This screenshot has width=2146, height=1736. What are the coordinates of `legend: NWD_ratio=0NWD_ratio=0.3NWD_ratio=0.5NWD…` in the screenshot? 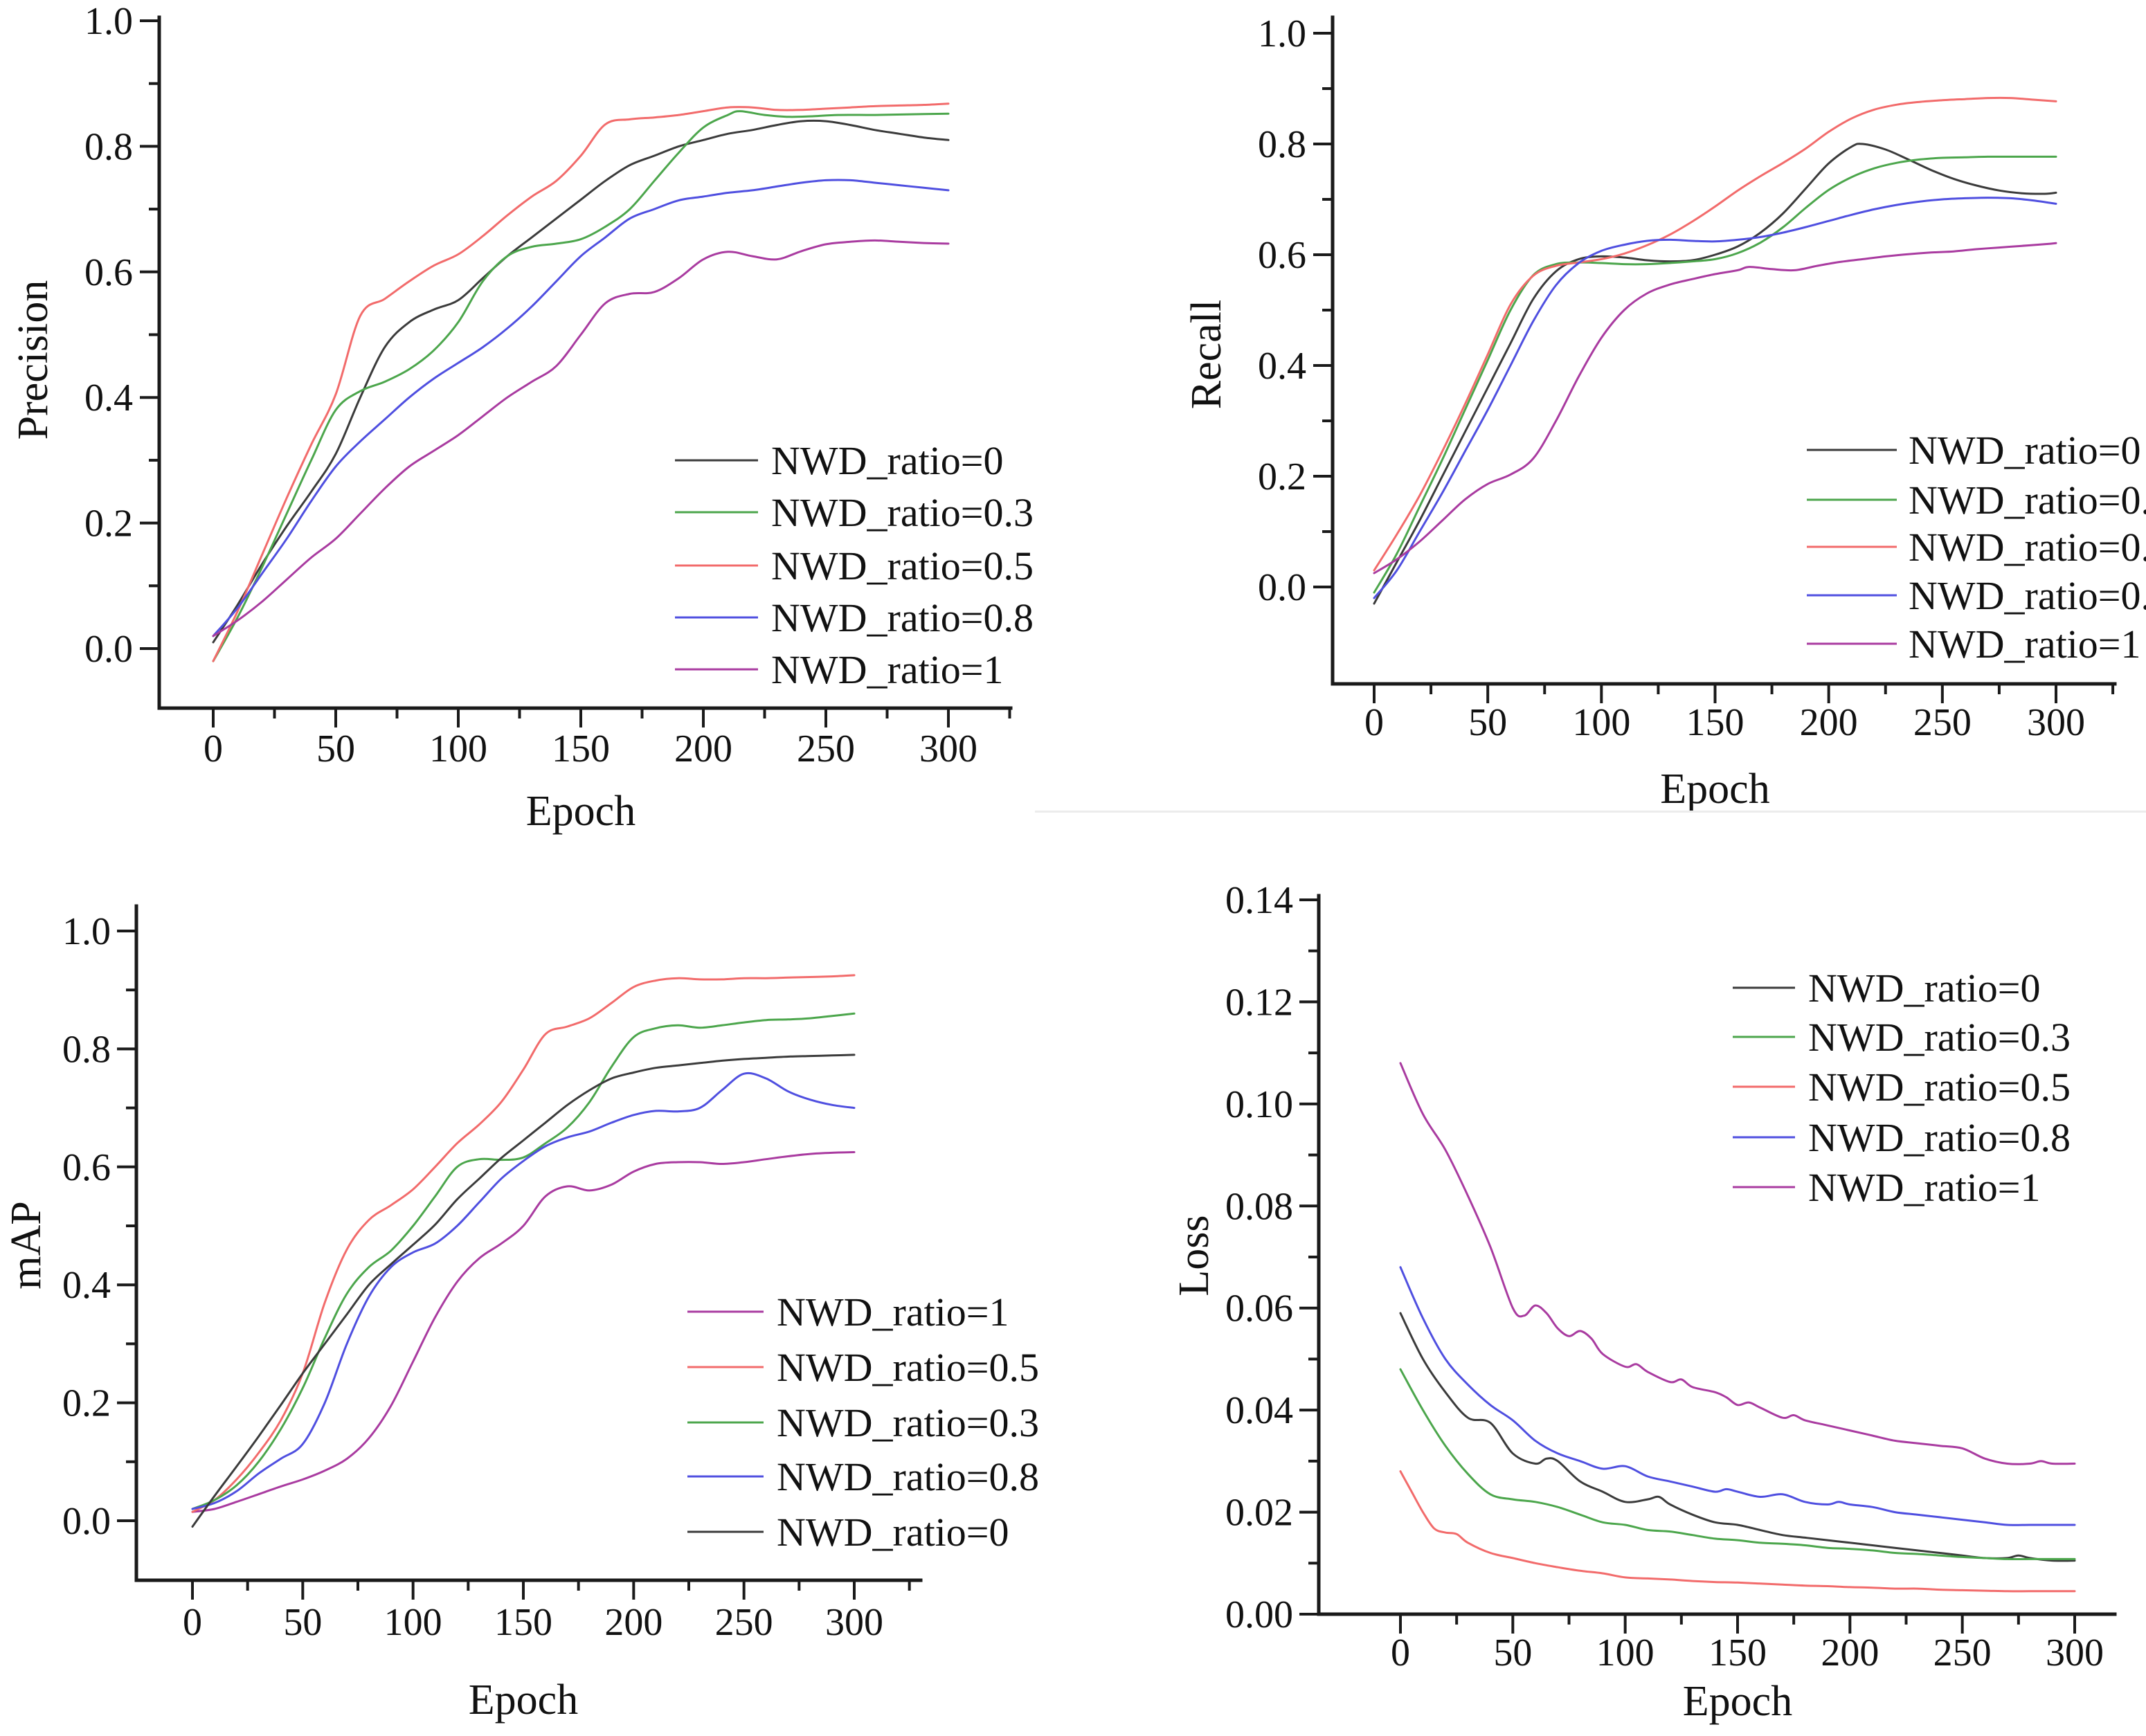 It's located at (1976, 547).